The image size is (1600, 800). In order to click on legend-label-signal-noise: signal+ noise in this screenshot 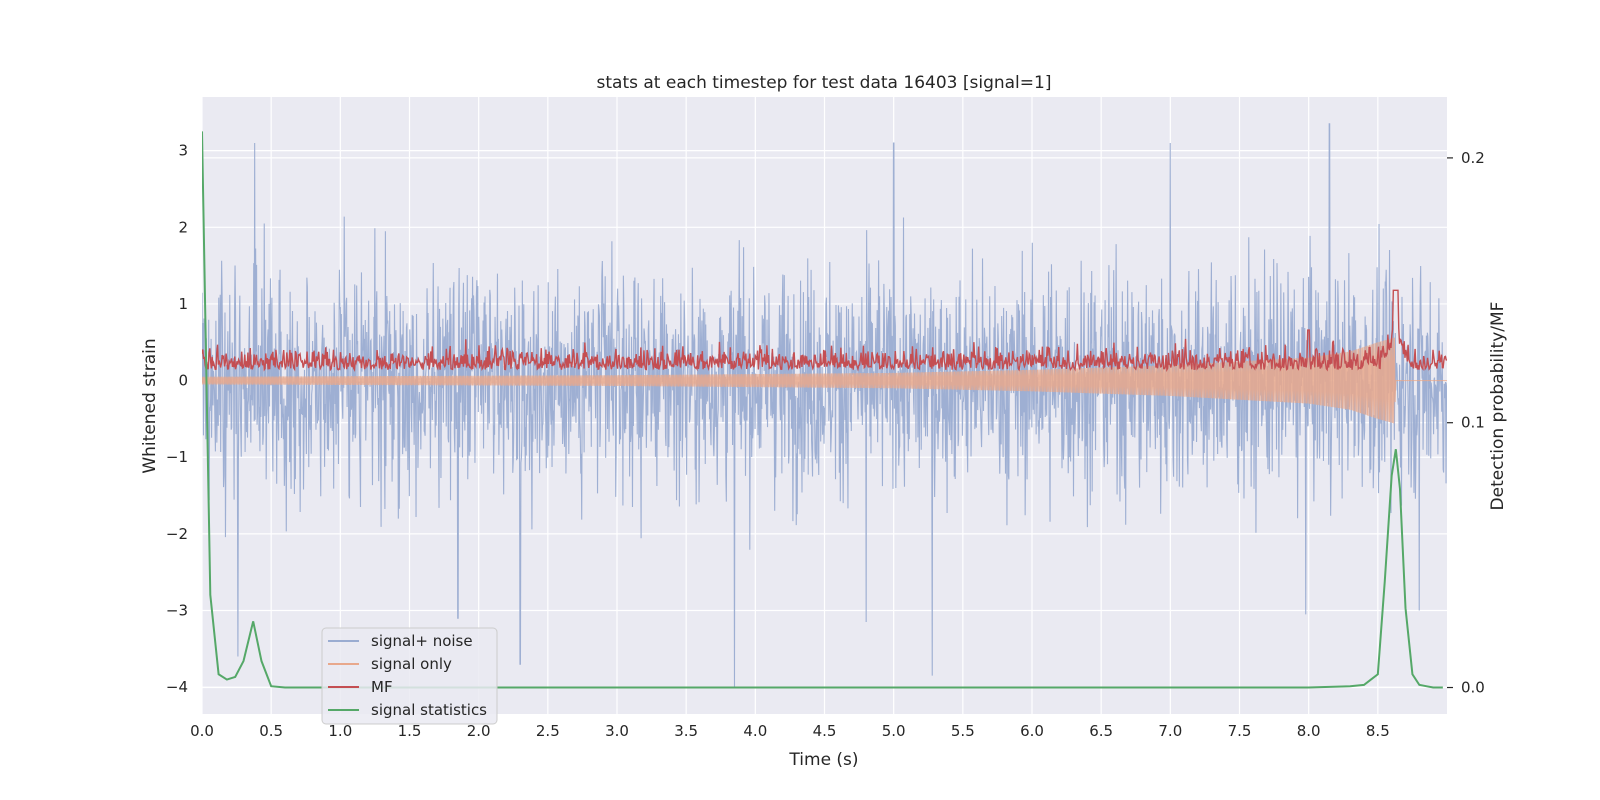, I will do `click(422, 641)`.